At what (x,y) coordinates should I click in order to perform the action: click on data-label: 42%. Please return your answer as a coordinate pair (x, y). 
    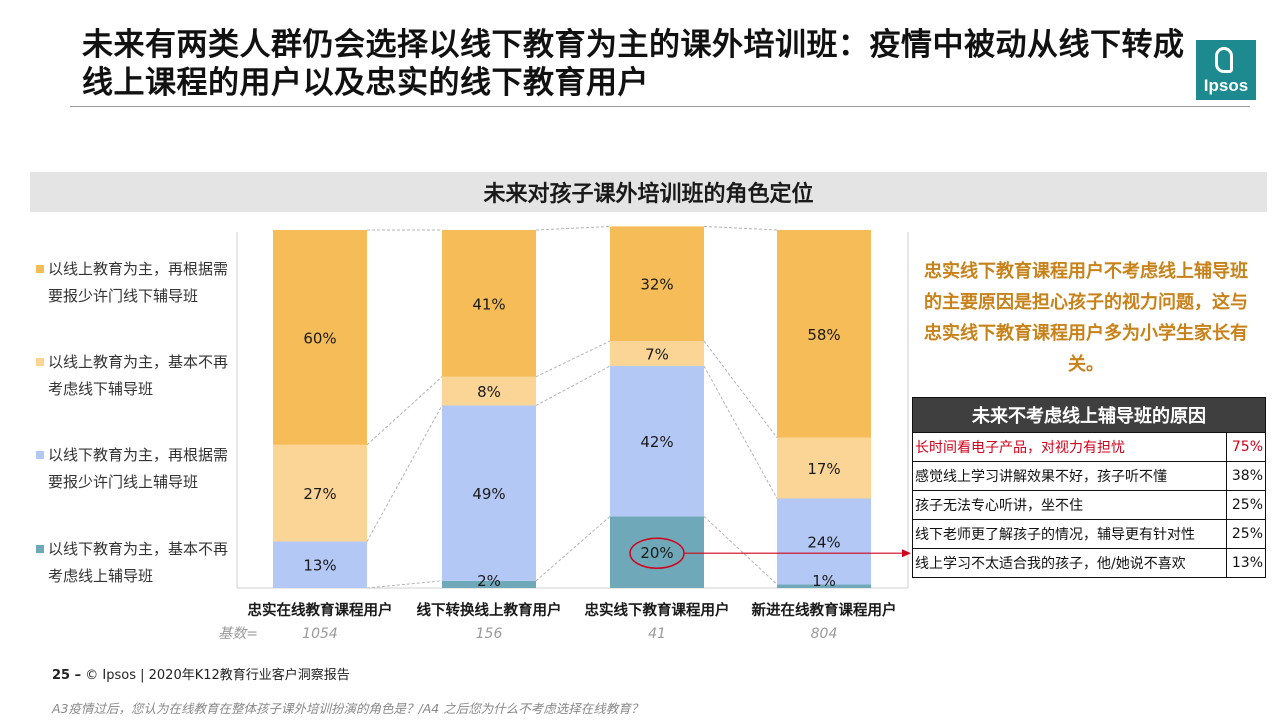
    Looking at the image, I should click on (656, 442).